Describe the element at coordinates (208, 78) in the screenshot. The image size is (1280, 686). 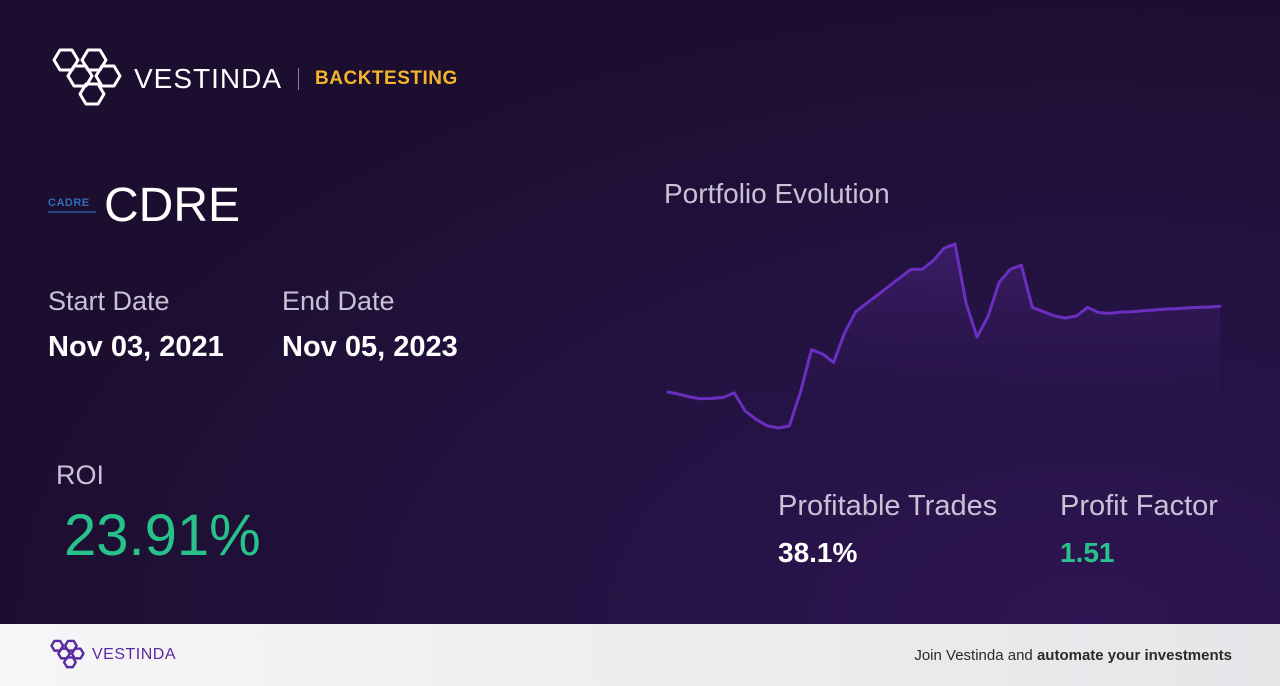
I see `brand-name: VESTINDA` at that location.